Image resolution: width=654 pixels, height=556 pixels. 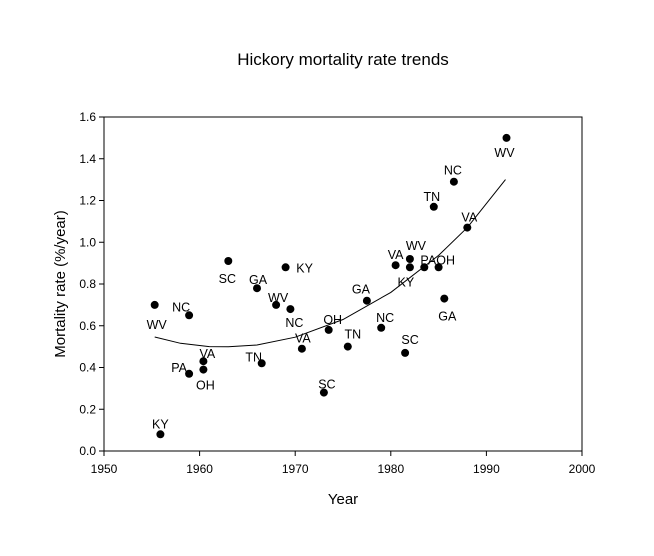 What do you see at coordinates (295, 469) in the screenshot?
I see `x-tick-label: 1970` at bounding box center [295, 469].